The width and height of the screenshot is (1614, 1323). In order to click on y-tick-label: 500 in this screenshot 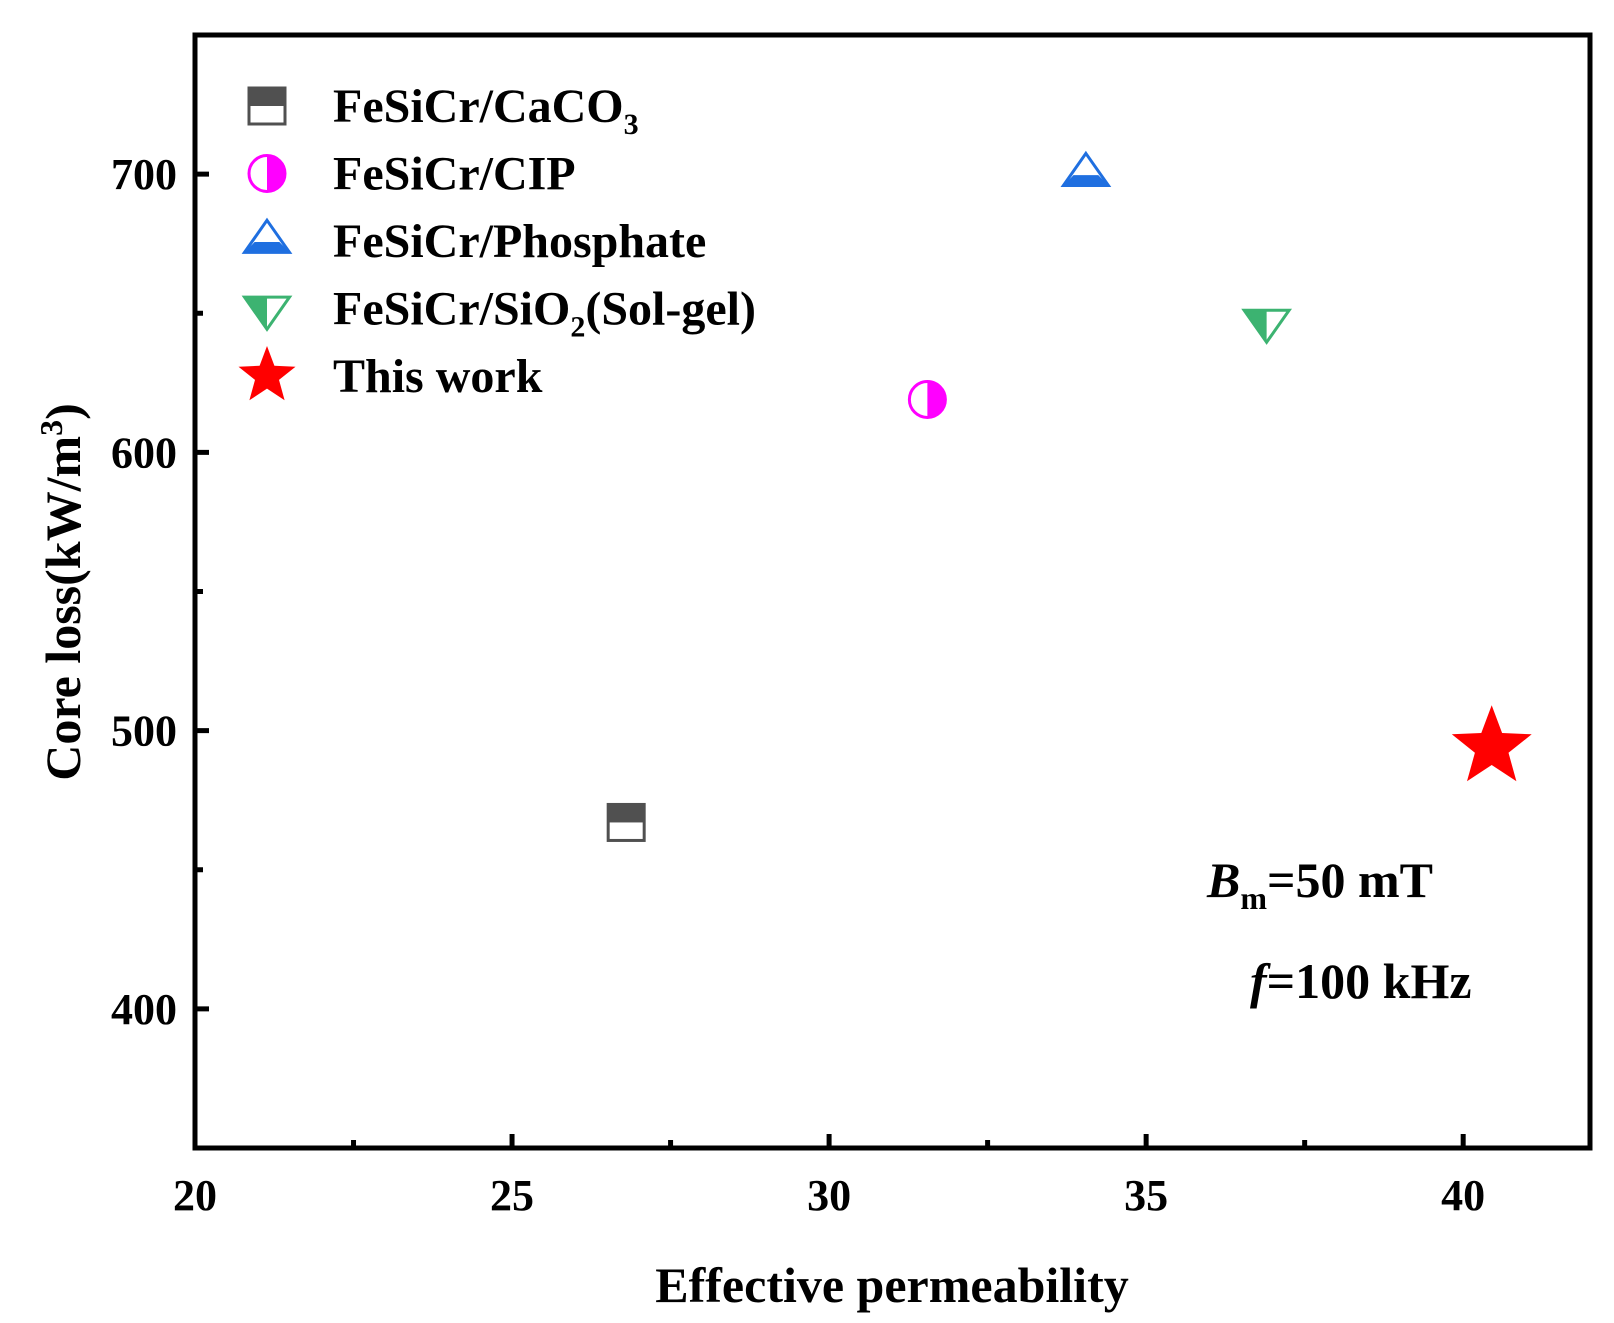, I will do `click(144, 731)`.